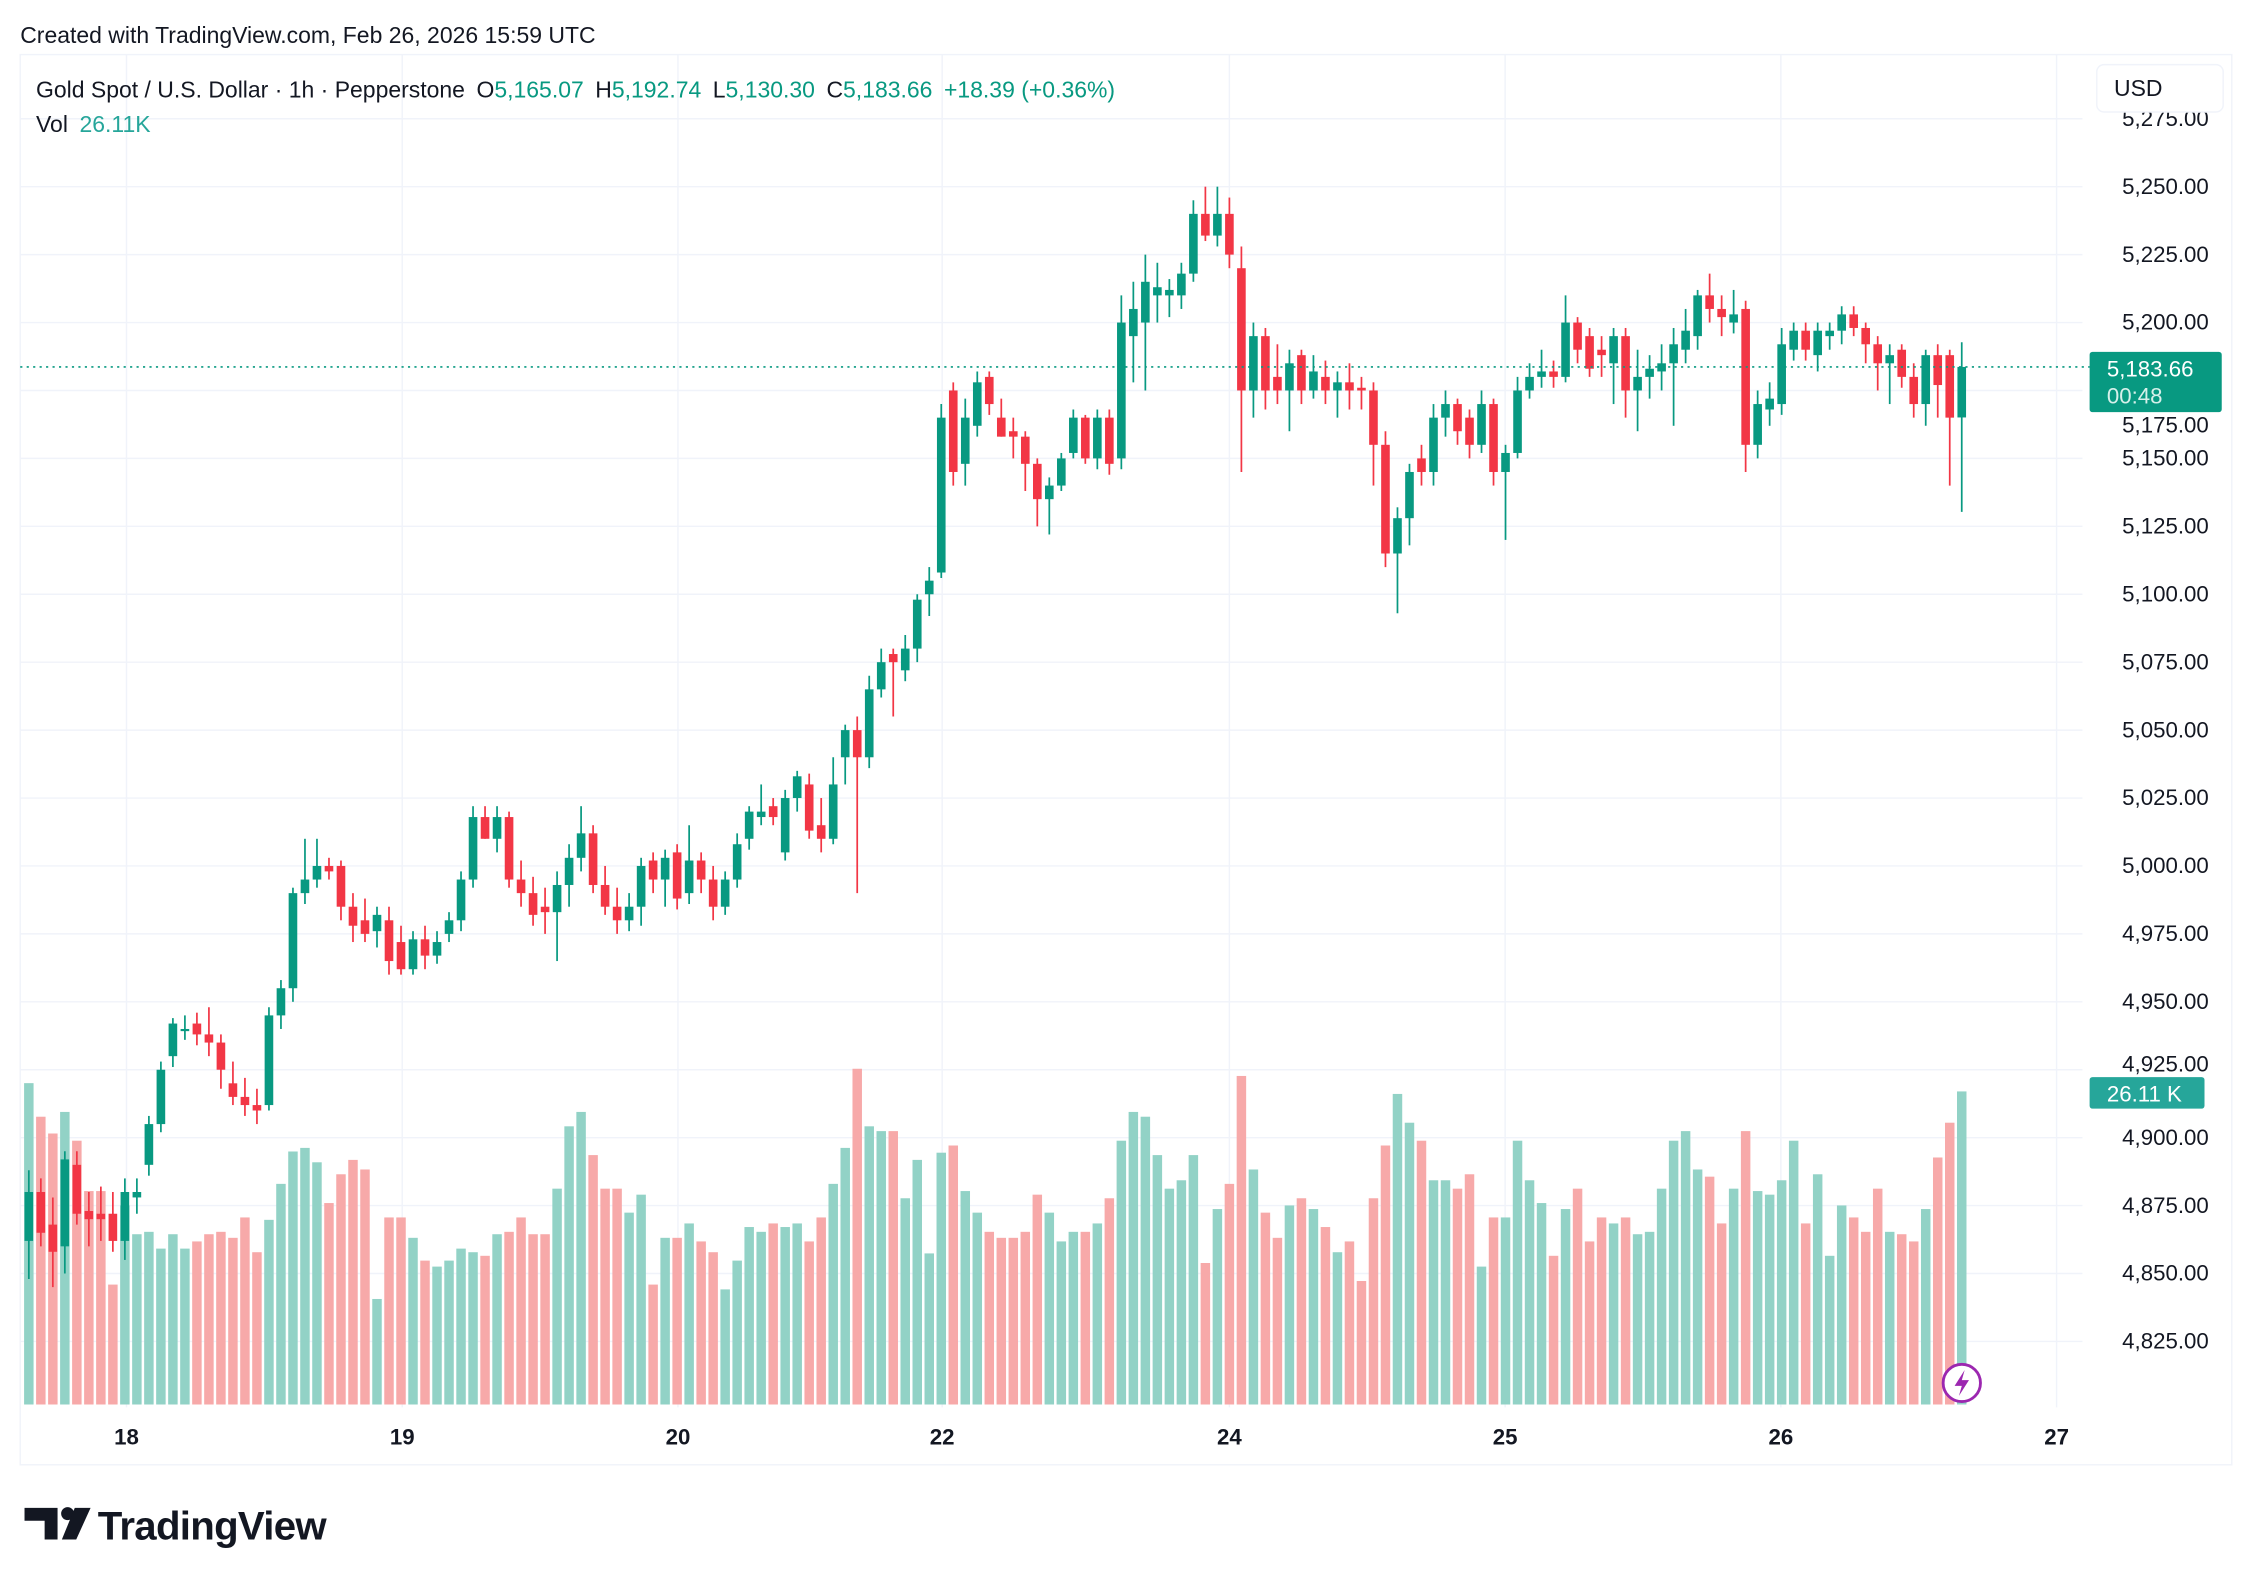  What do you see at coordinates (2135, 396) in the screenshot?
I see `bar-countdown: 00:48` at bounding box center [2135, 396].